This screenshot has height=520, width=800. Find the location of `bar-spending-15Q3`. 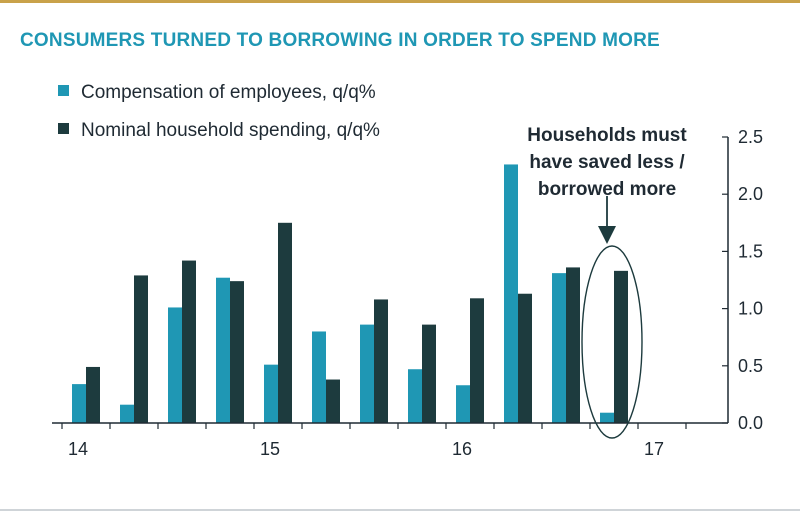

bar-spending-15Q3 is located at coordinates (381, 361).